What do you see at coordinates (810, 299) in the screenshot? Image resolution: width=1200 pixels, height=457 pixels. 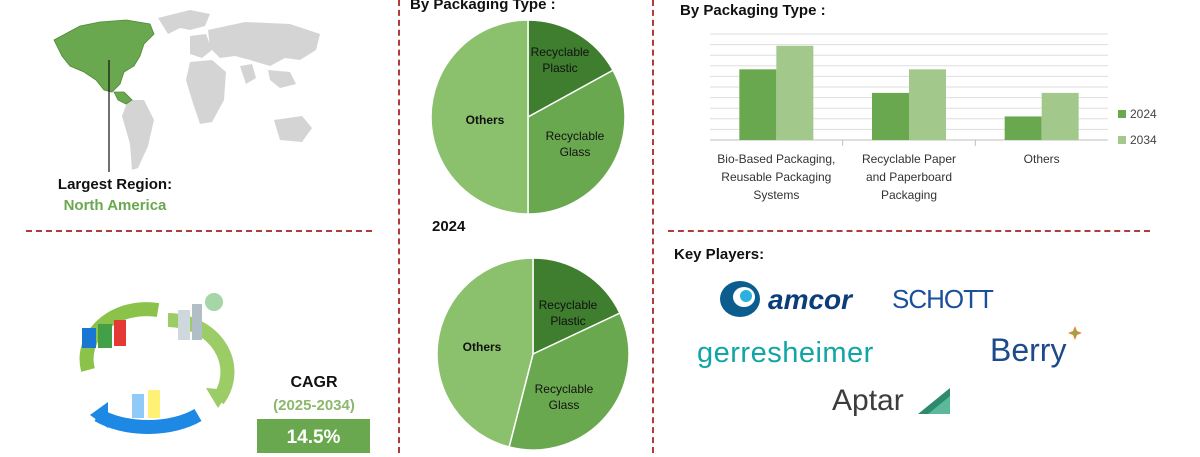 I see `amcor-logo-text: amcor` at bounding box center [810, 299].